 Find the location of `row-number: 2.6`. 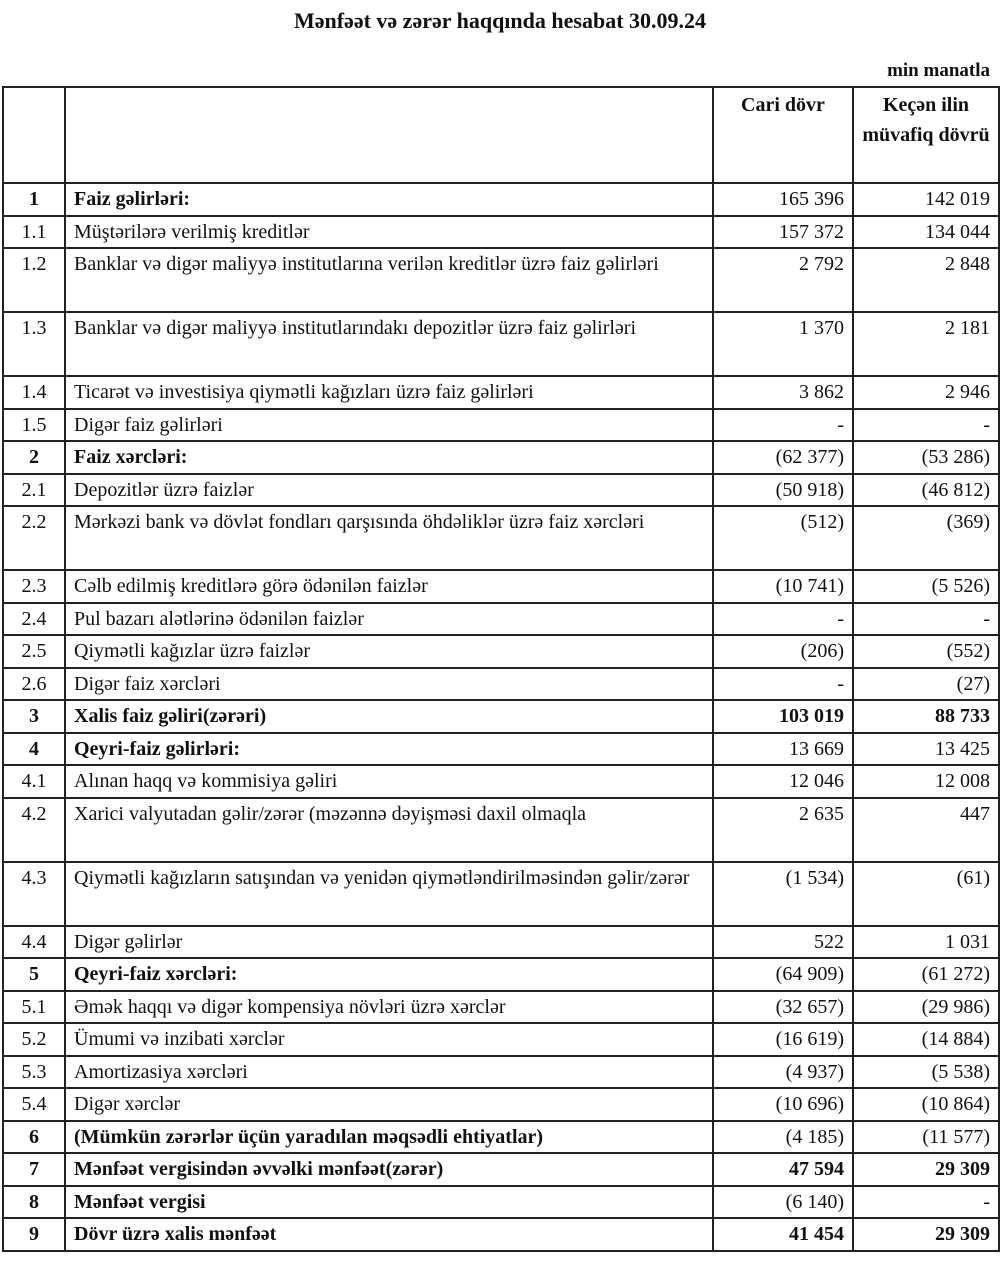

row-number: 2.6 is located at coordinates (34, 683).